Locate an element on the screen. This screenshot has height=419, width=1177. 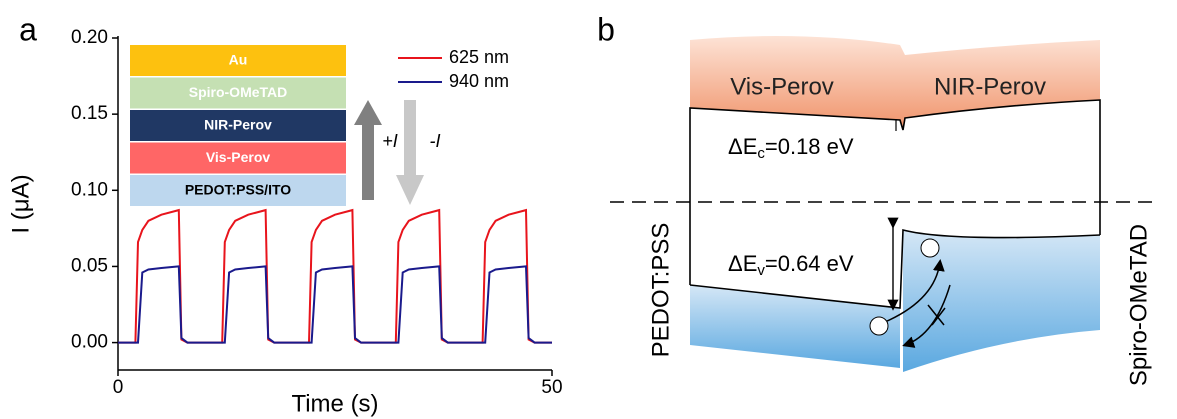
region-label: Vis-Perov is located at coordinates (782, 86).